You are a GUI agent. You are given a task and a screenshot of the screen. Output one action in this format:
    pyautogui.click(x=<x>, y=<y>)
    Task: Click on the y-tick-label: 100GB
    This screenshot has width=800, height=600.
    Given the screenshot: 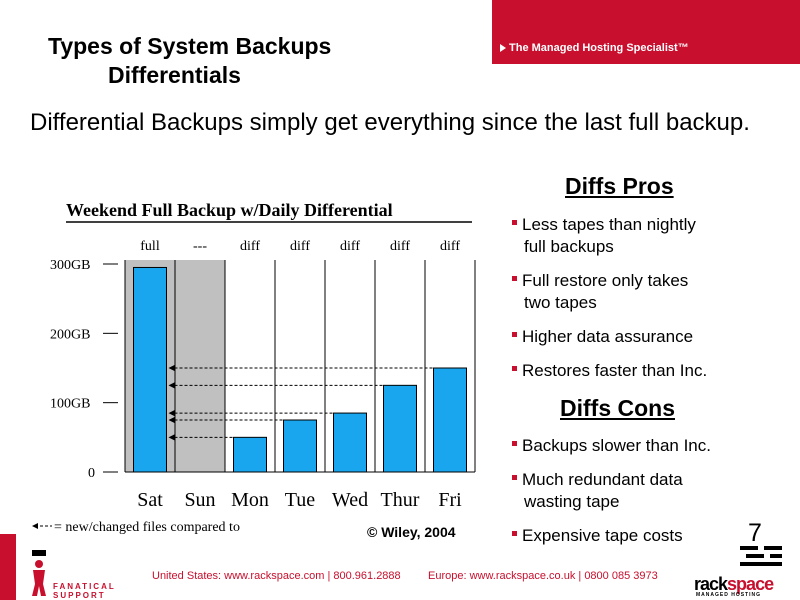 What is the action you would take?
    pyautogui.click(x=70, y=404)
    